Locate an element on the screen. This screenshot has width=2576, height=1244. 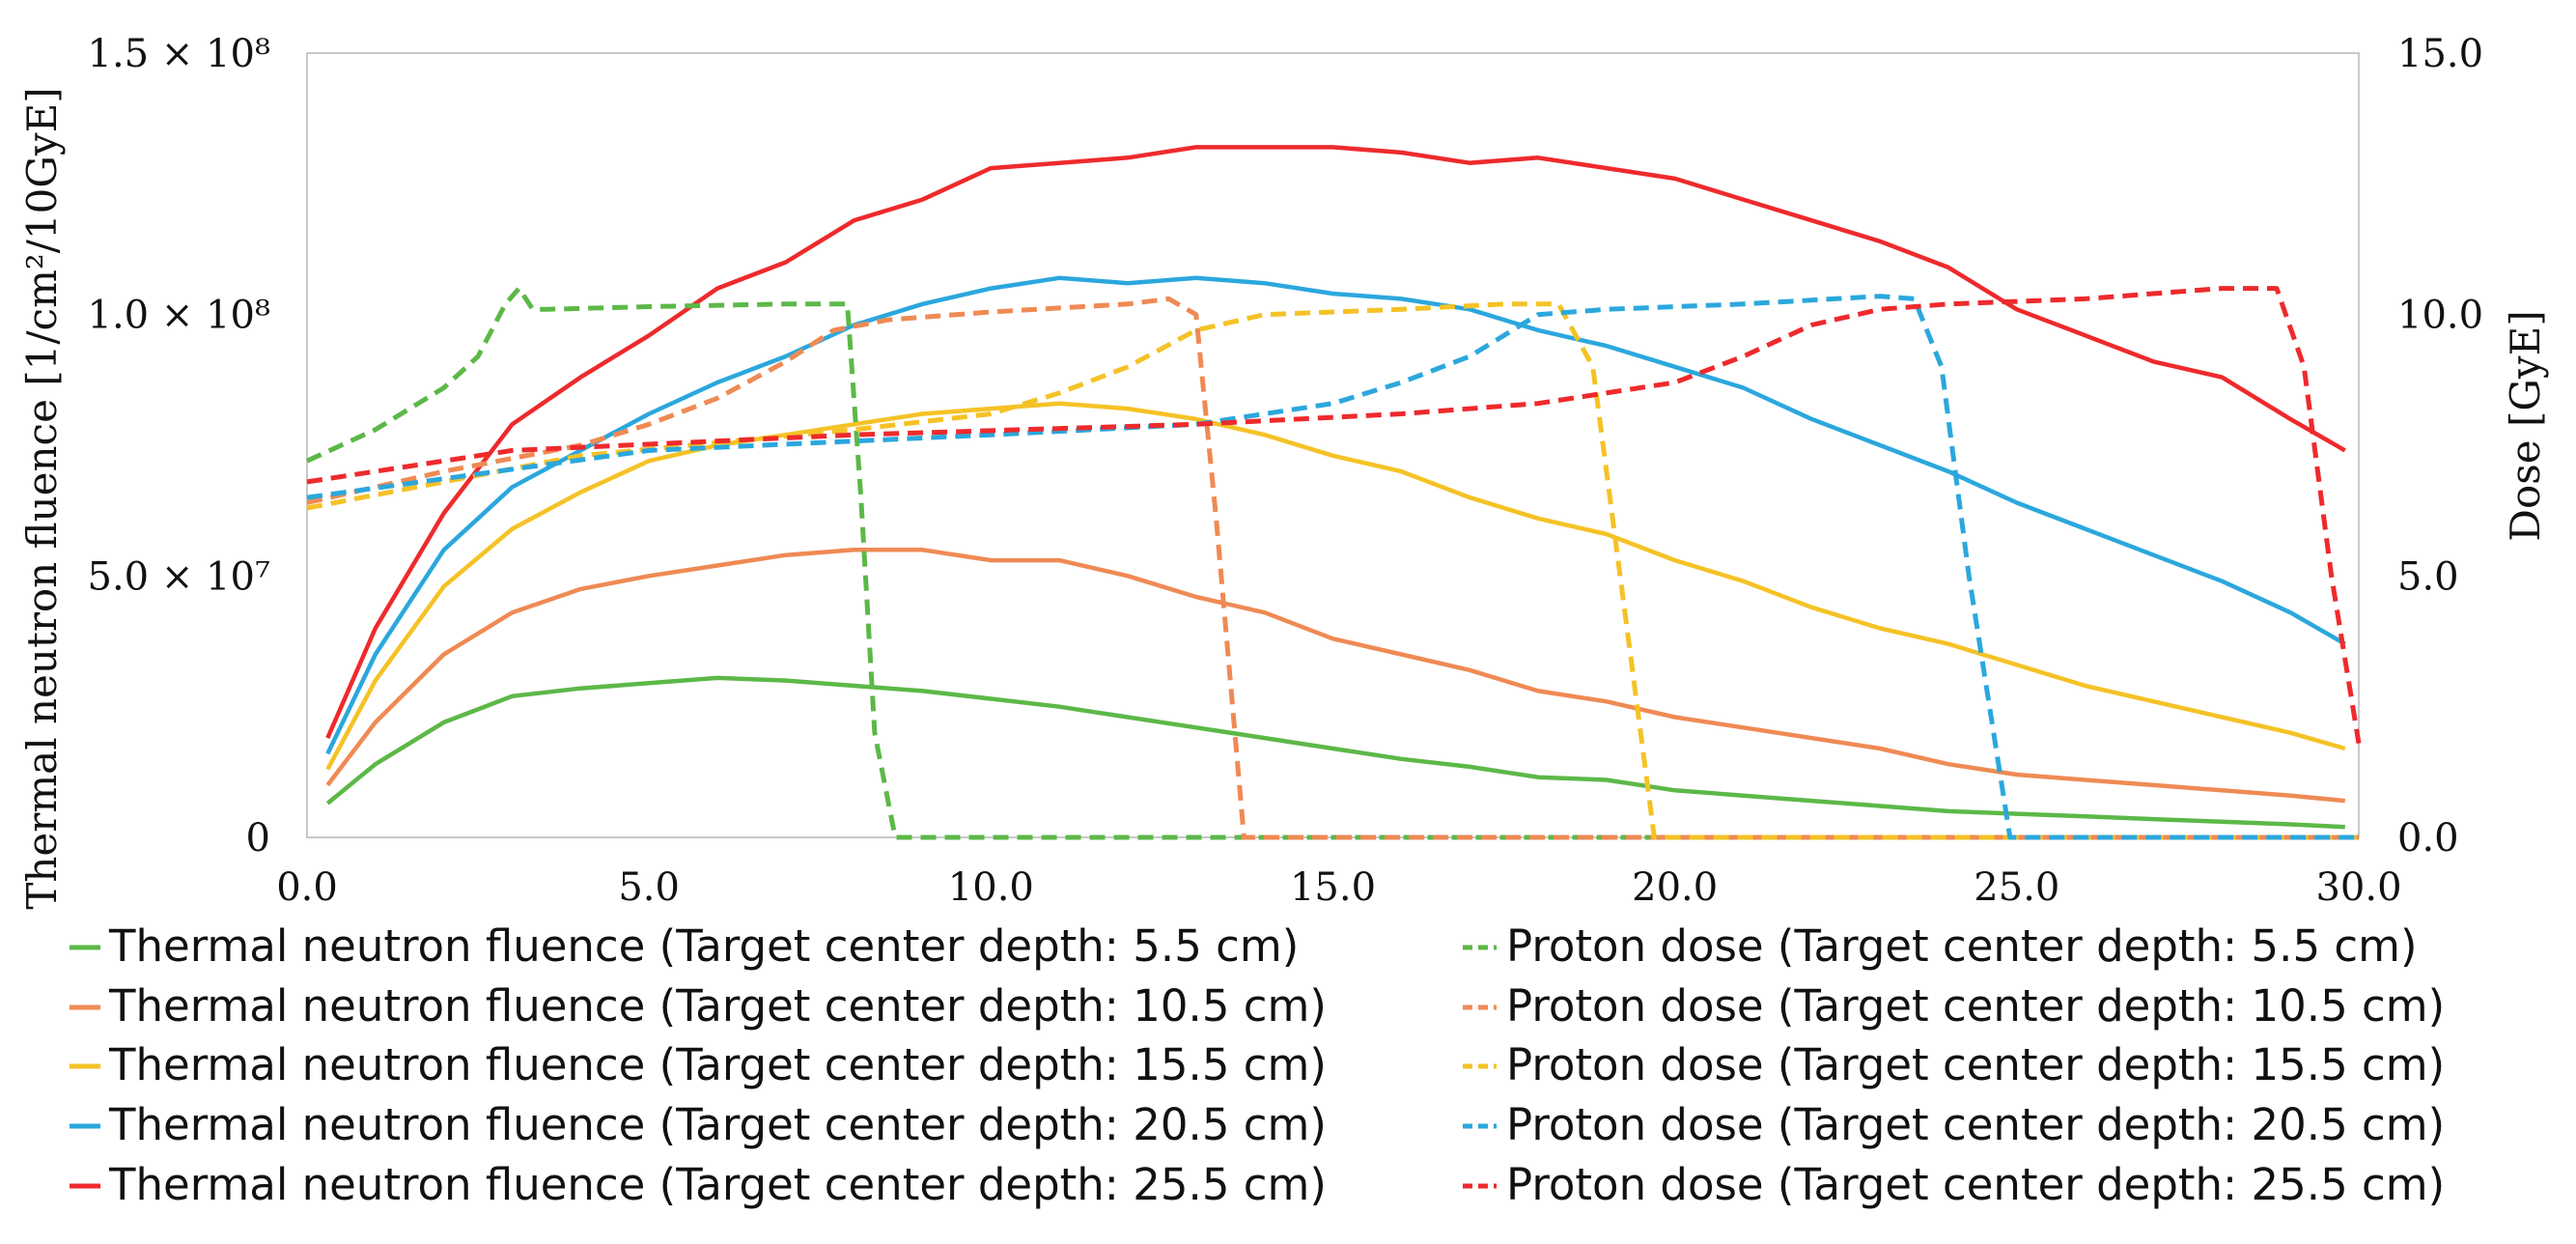
y-right-axis-title: Dose [GyE] is located at coordinates (2526, 426).